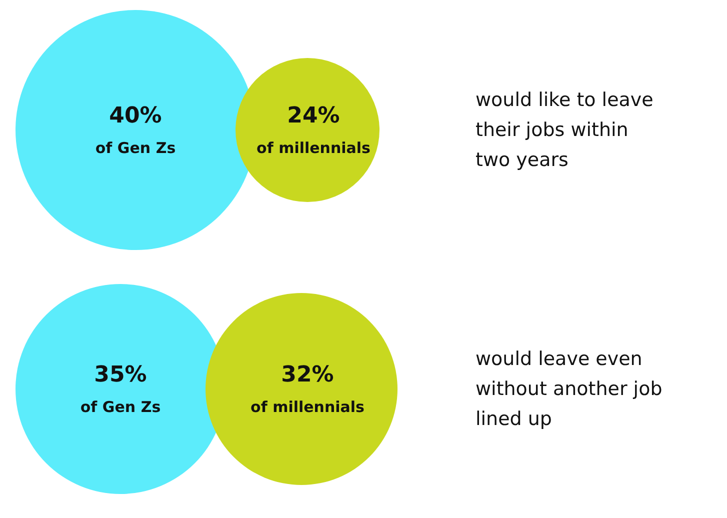 The height and width of the screenshot is (518, 727). Describe the element at coordinates (135, 116) in the screenshot. I see `data-label: 40%` at that location.